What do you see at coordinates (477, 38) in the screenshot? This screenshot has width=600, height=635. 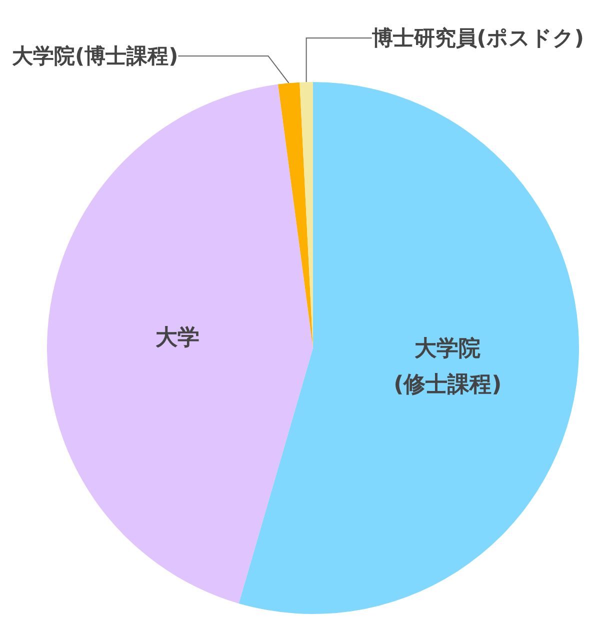 I see `slice-label: 博士研究員(ポスドク)` at bounding box center [477, 38].